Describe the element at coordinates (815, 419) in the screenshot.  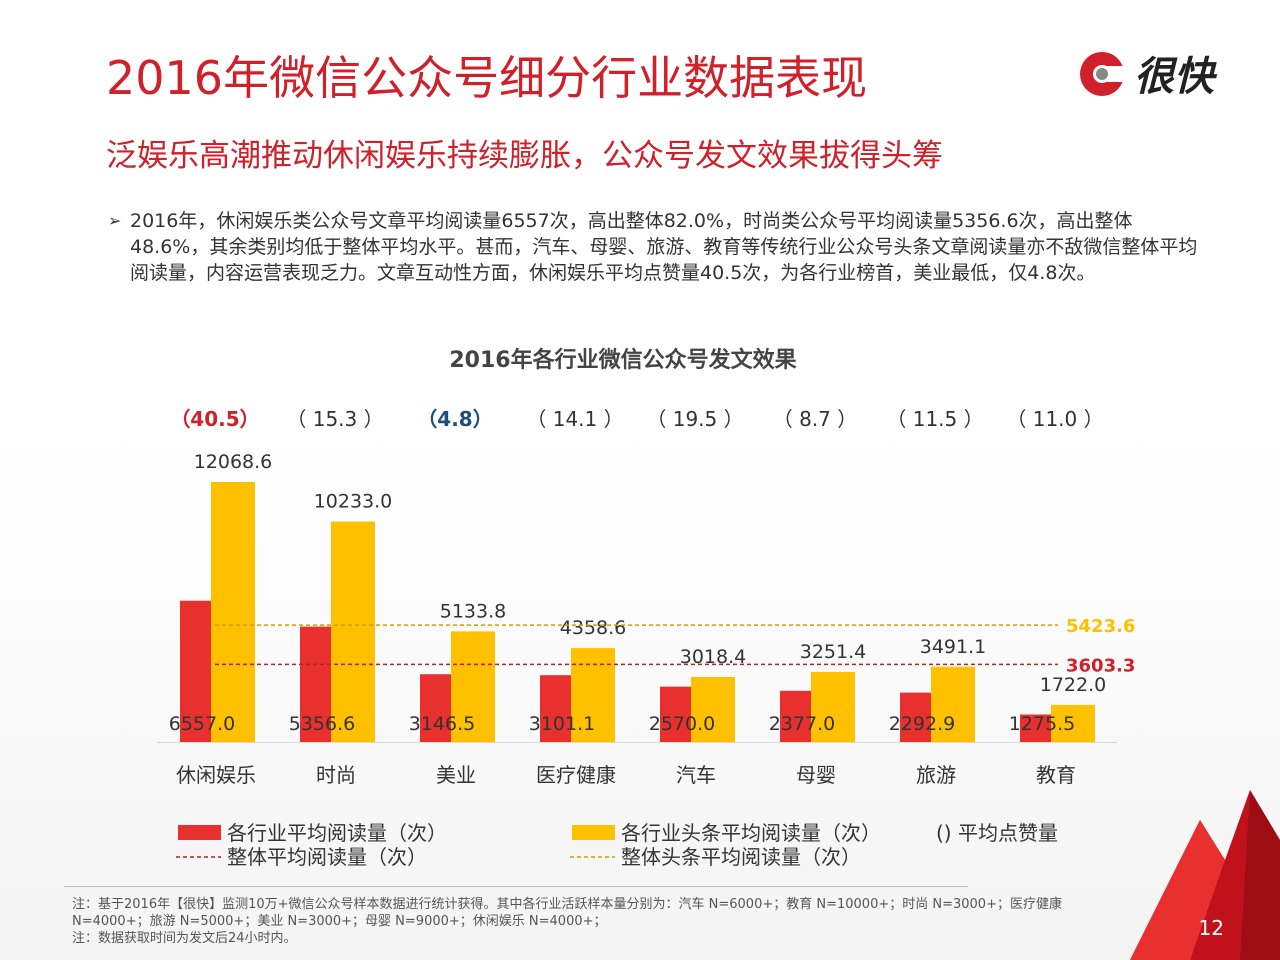
I see `likes-label: （ 8.7 ）` at that location.